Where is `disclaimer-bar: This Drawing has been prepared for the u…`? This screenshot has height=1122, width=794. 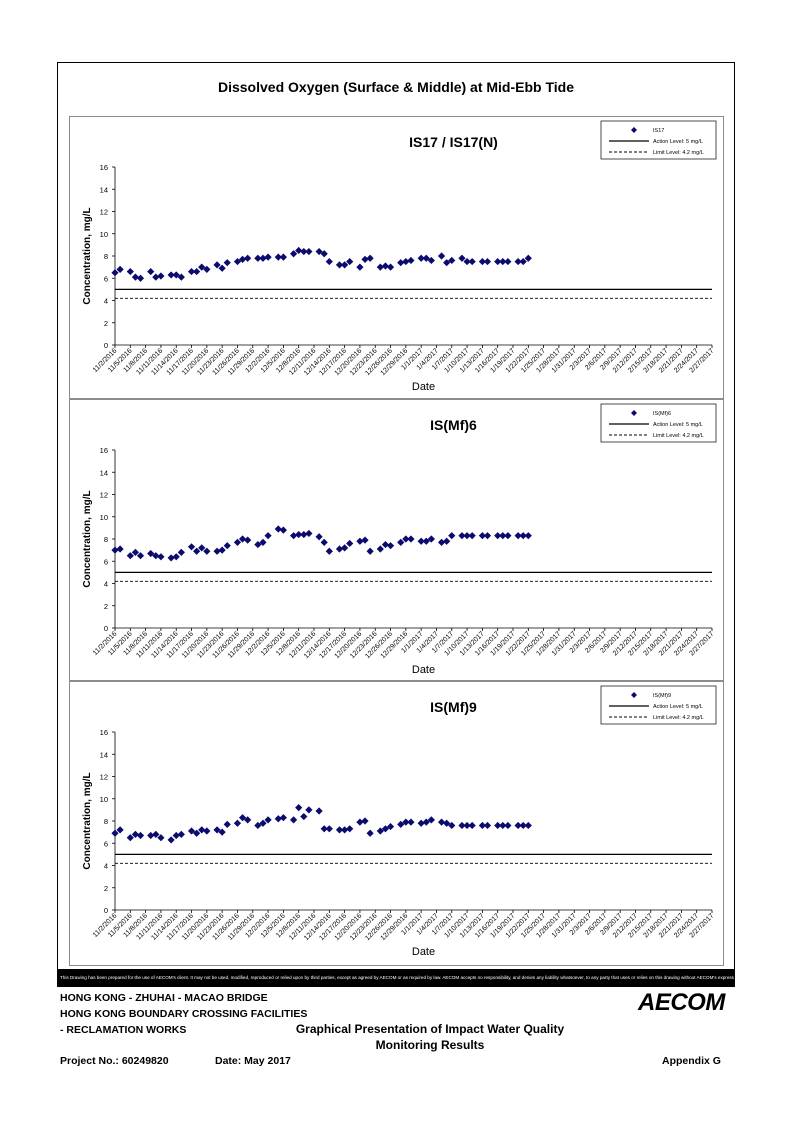 disclaimer-bar: This Drawing has been prepared for the u… is located at coordinates (396, 977).